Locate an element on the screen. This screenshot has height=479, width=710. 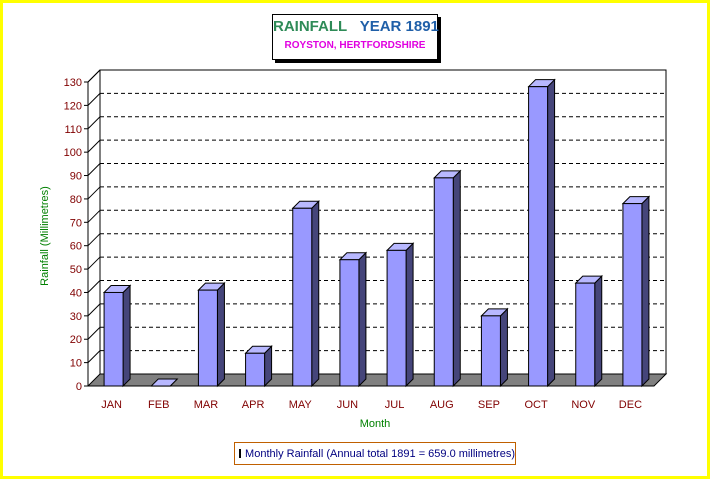
y-tick-label: 50 is located at coordinates (76, 270).